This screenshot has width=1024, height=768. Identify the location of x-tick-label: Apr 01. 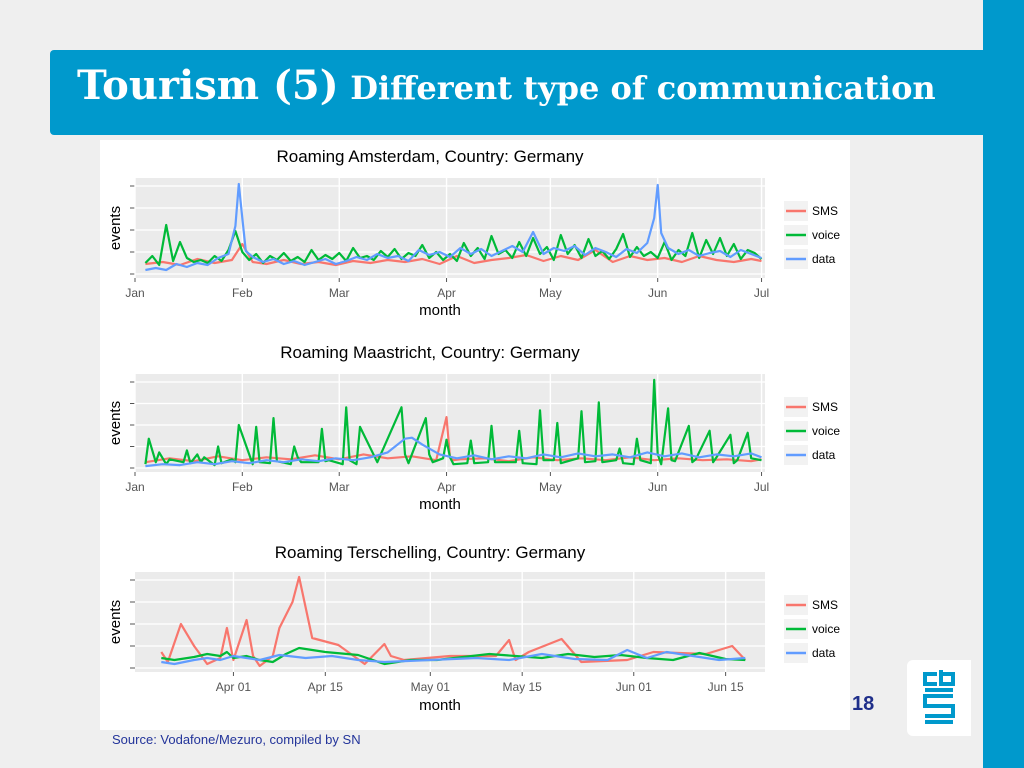
(234, 687).